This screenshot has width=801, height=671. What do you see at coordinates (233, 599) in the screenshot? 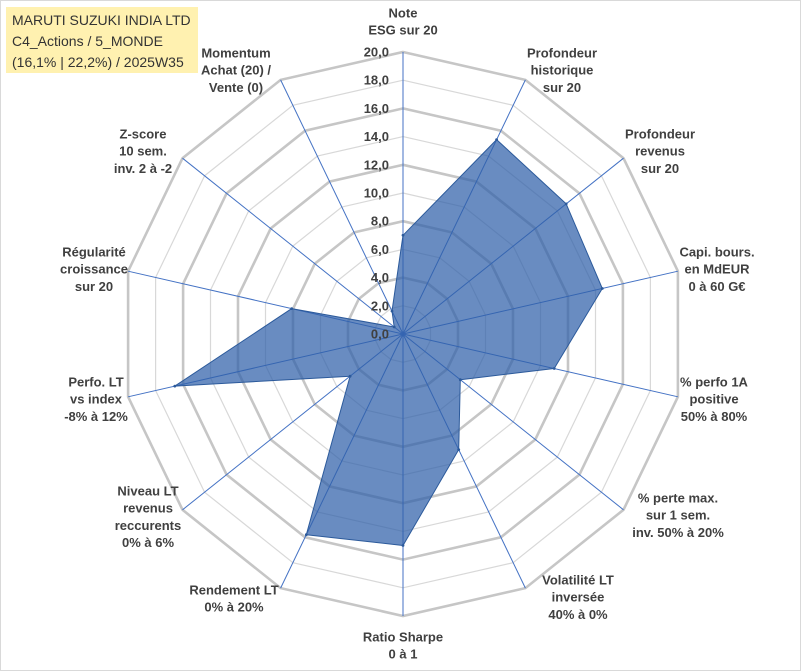
I see `axis-label: Rendement LT 0% à 20%` at bounding box center [233, 599].